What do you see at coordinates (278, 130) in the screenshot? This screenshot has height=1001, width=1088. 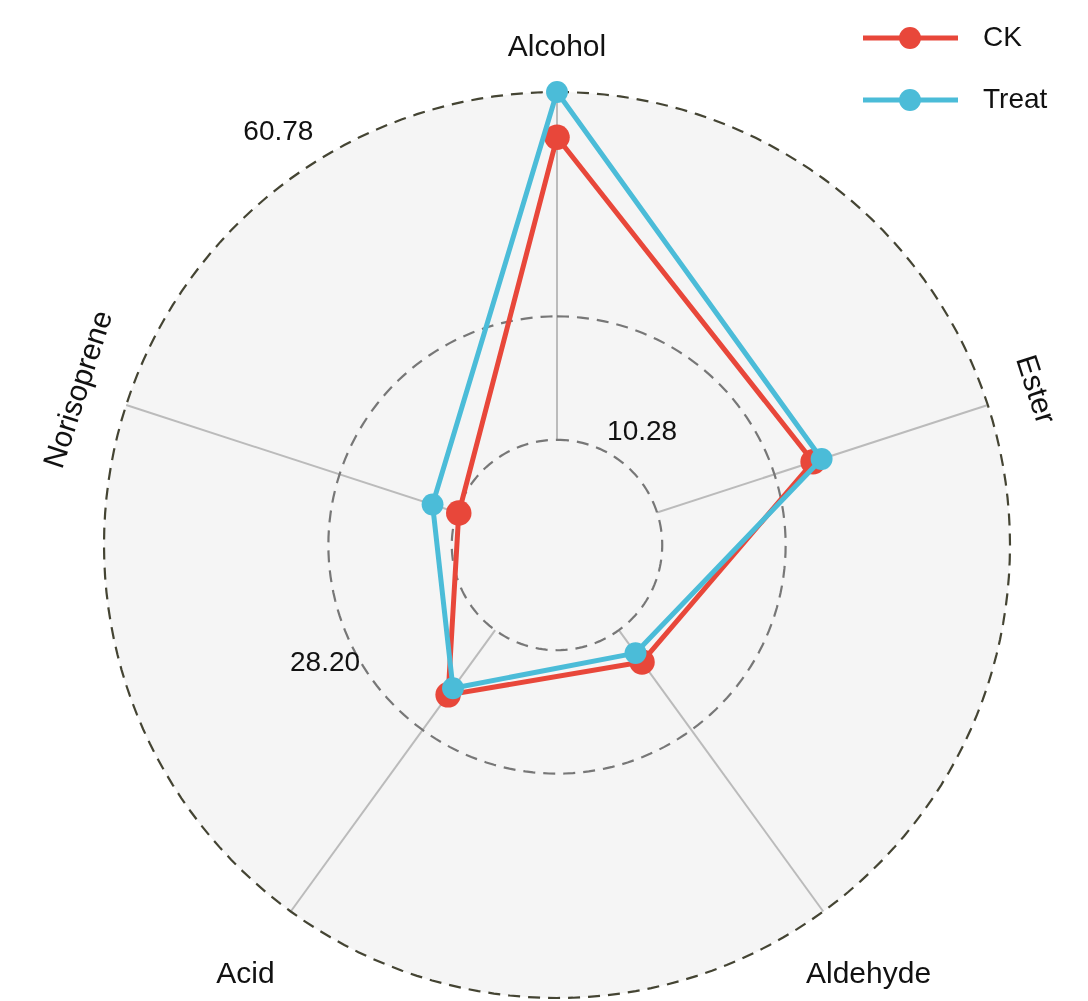 I see `y-tick-label: 60.78` at bounding box center [278, 130].